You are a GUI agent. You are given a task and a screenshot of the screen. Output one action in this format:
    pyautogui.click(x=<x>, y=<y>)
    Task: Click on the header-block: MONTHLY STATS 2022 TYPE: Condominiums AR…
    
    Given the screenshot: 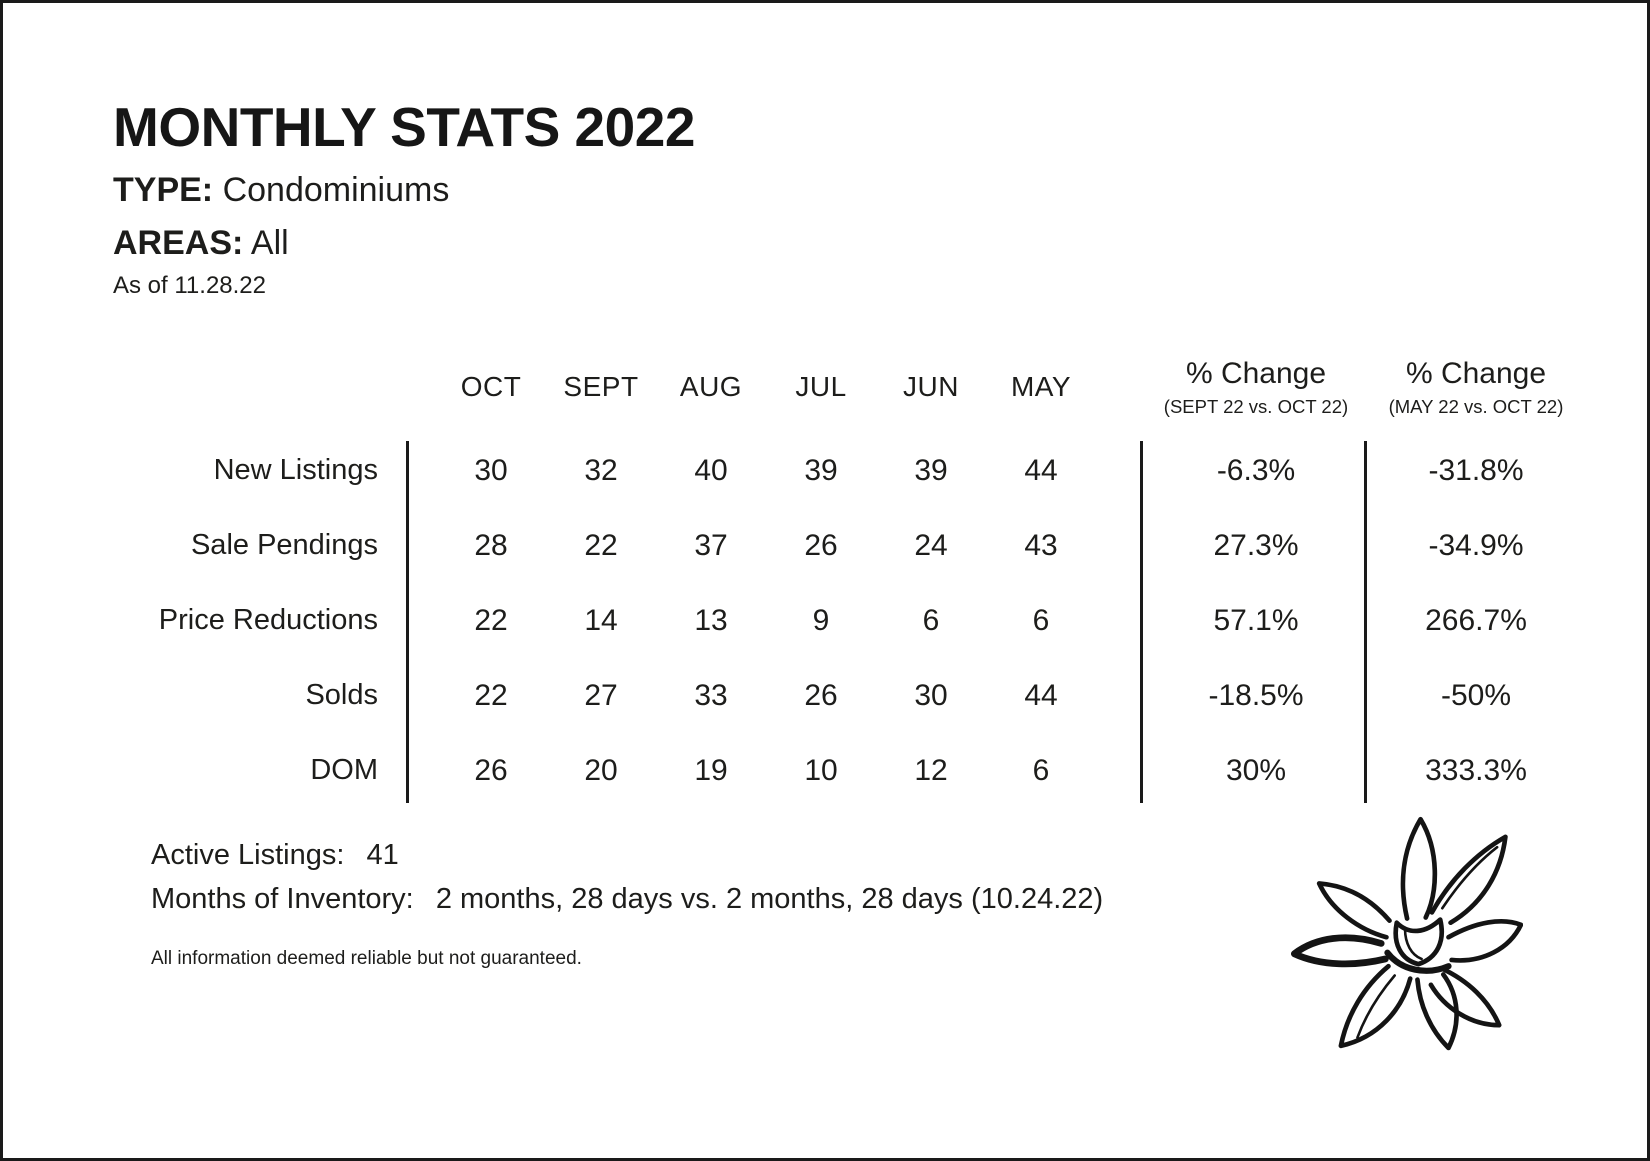 What is the action you would take?
    pyautogui.click(x=404, y=197)
    